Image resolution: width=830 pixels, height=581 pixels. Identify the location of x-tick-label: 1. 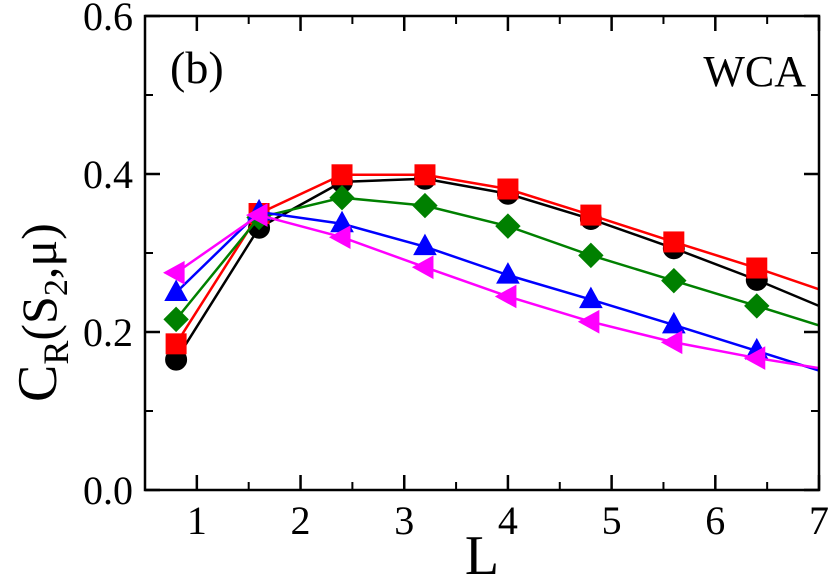
(197, 520).